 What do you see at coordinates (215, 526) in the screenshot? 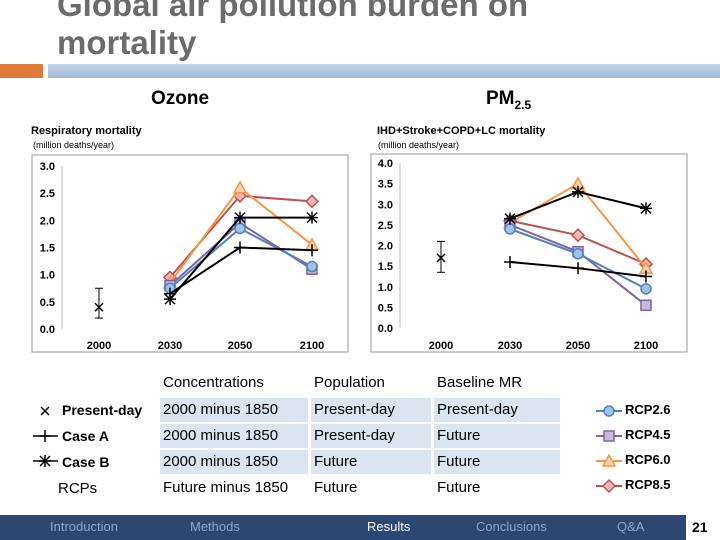
I see `nav-methods: Methods` at bounding box center [215, 526].